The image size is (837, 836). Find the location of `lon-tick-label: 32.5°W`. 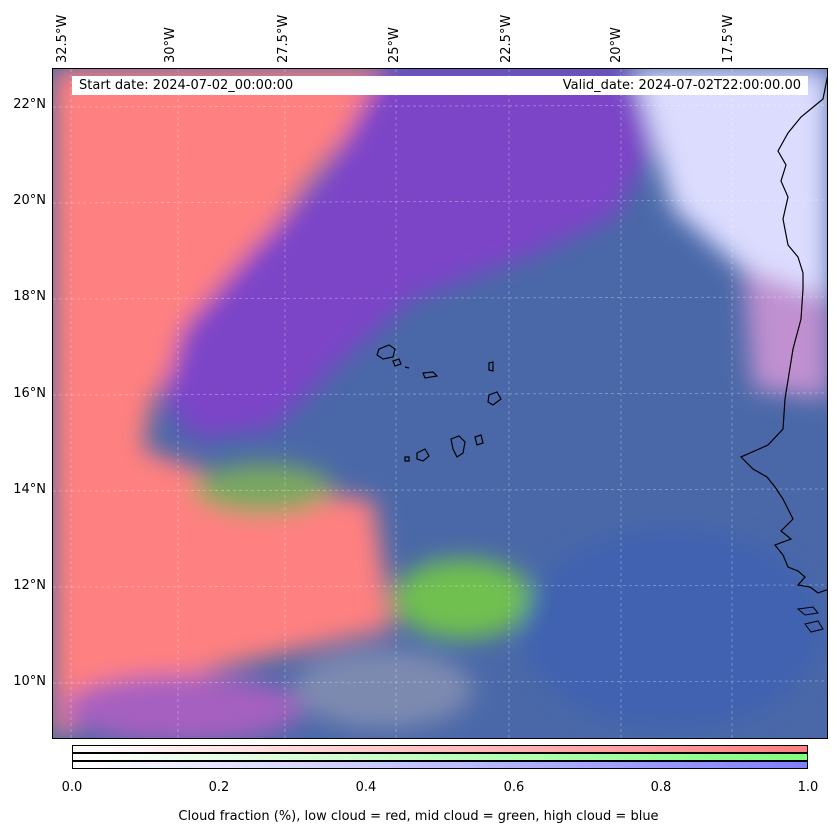

lon-tick-label: 32.5°W is located at coordinates (62, 38).